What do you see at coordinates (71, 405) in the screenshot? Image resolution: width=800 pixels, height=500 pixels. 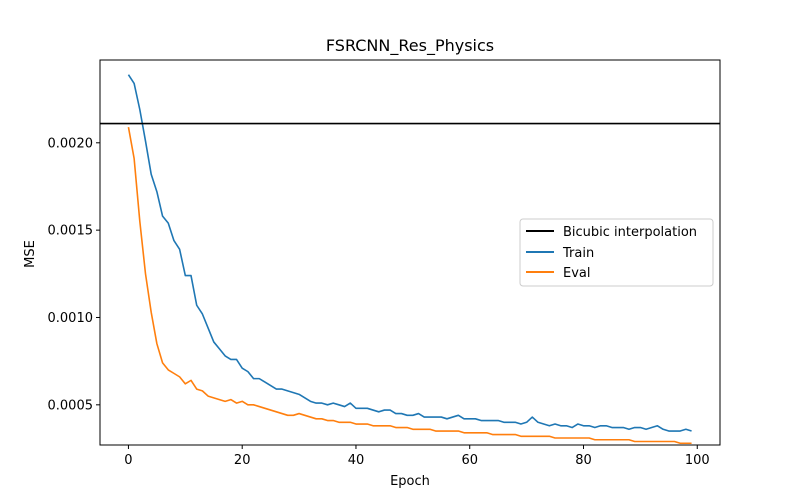 I see `y-tick-label: 0.0005` at bounding box center [71, 405].